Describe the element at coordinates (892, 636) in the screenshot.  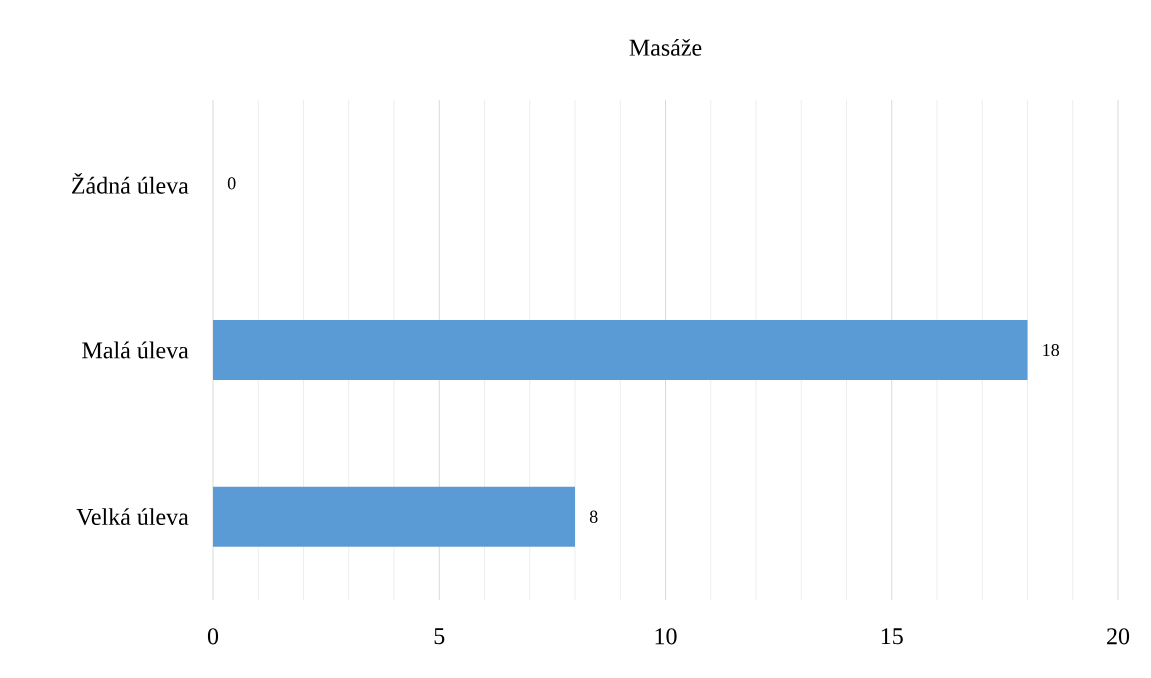
I see `x-tick-label: 15` at that location.